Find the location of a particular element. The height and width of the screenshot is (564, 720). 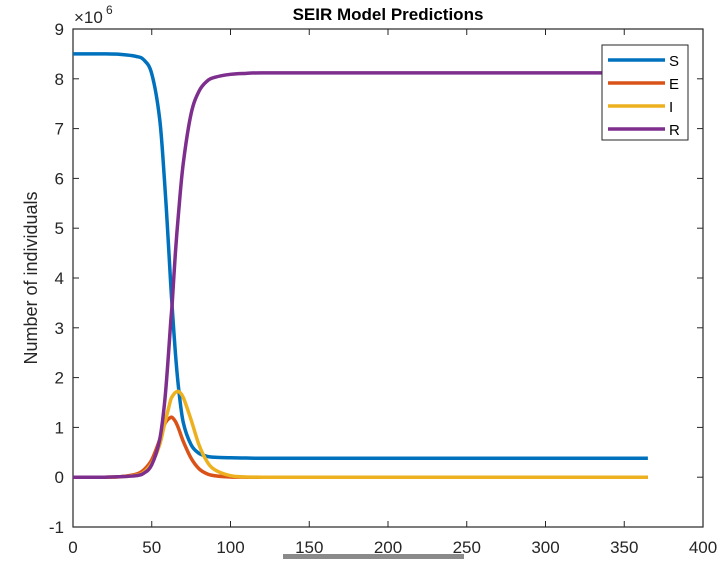

x-tick-label: 300 is located at coordinates (545, 547).